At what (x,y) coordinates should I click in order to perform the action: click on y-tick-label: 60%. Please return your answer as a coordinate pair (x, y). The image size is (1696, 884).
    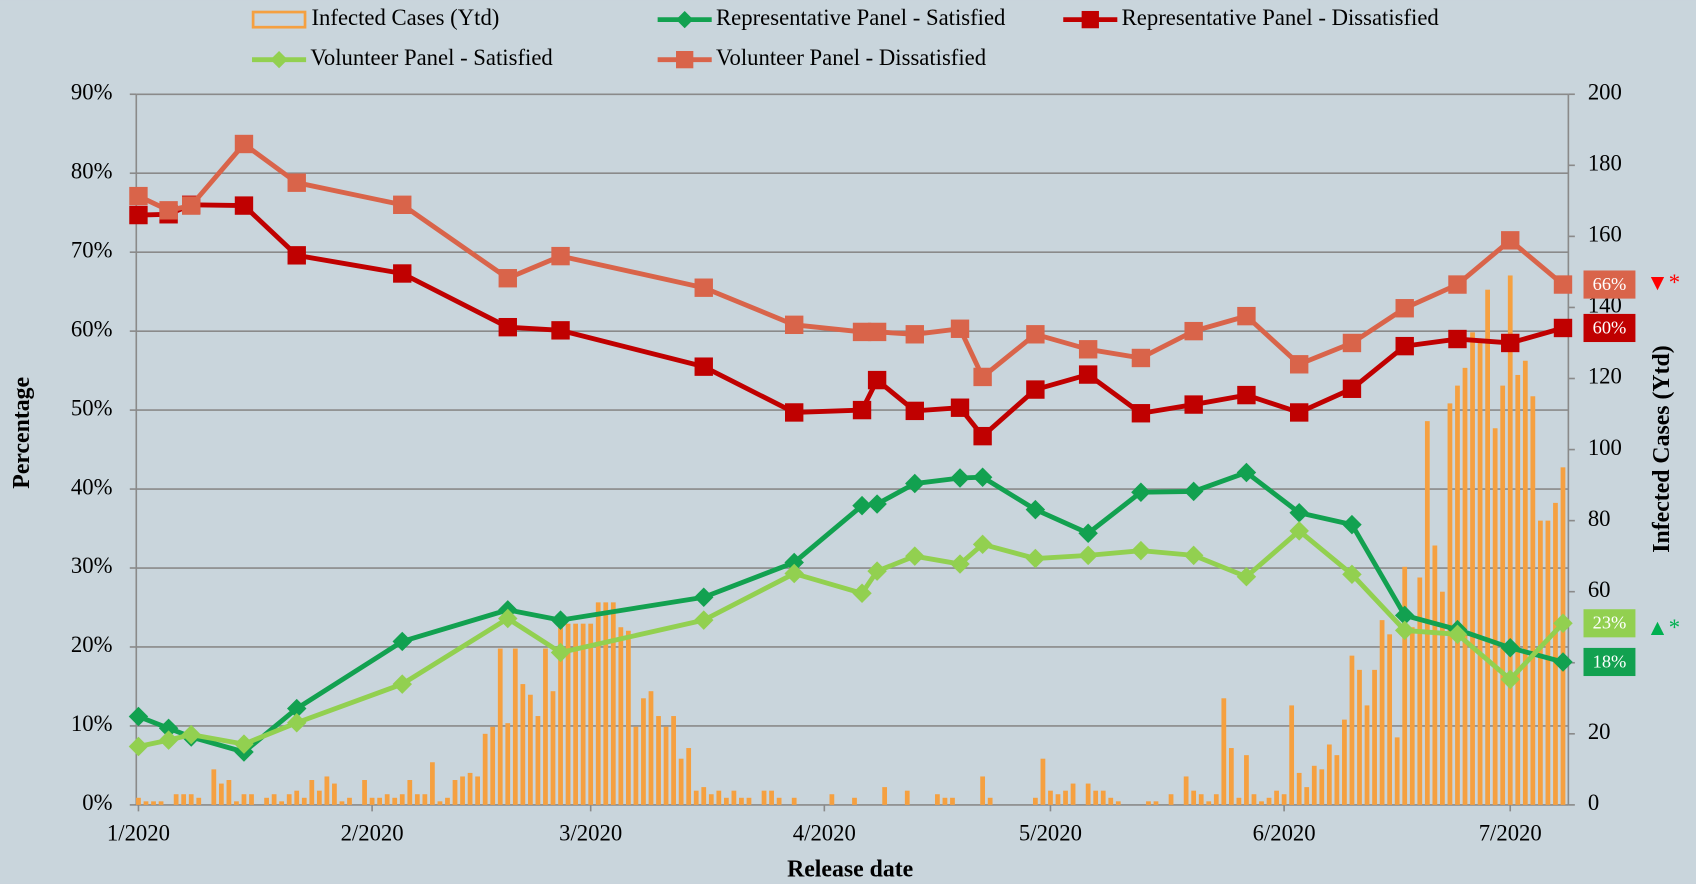
    Looking at the image, I should click on (92, 328).